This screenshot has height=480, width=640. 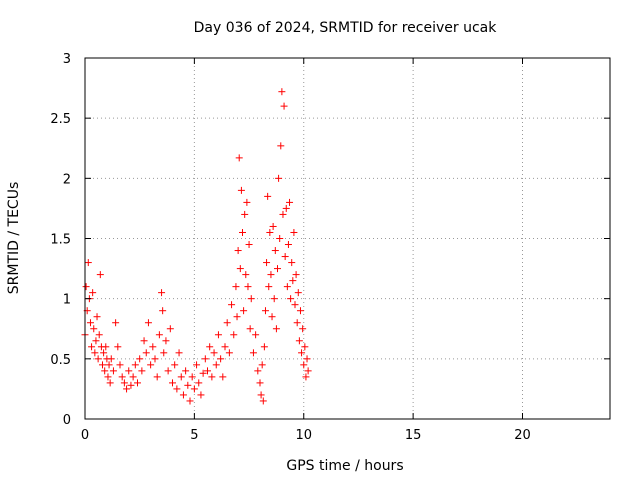 I want to click on y-tick-label: 0.5, so click(x=60, y=360).